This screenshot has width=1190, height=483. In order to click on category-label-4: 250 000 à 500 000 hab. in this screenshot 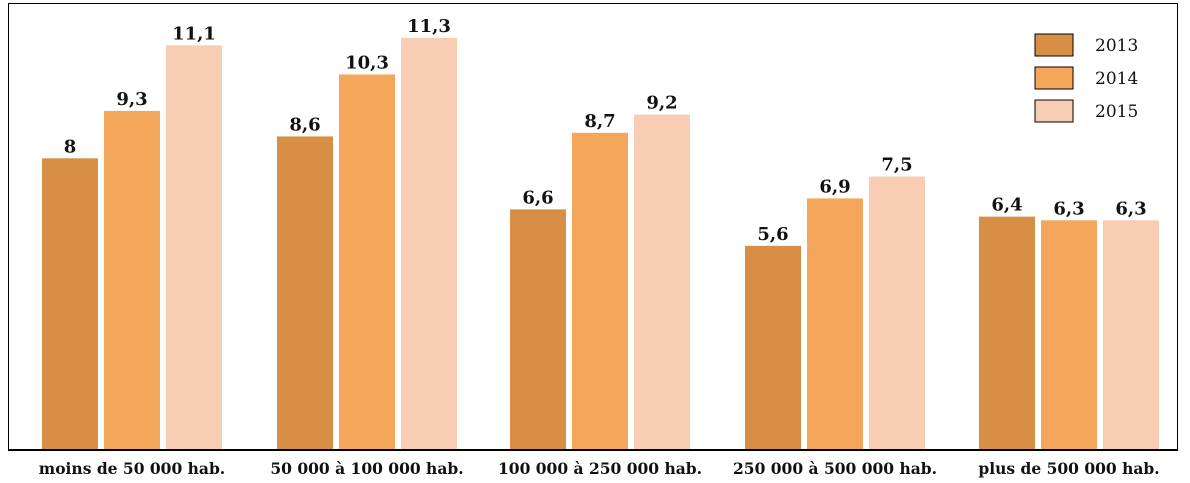, I will do `click(835, 468)`.